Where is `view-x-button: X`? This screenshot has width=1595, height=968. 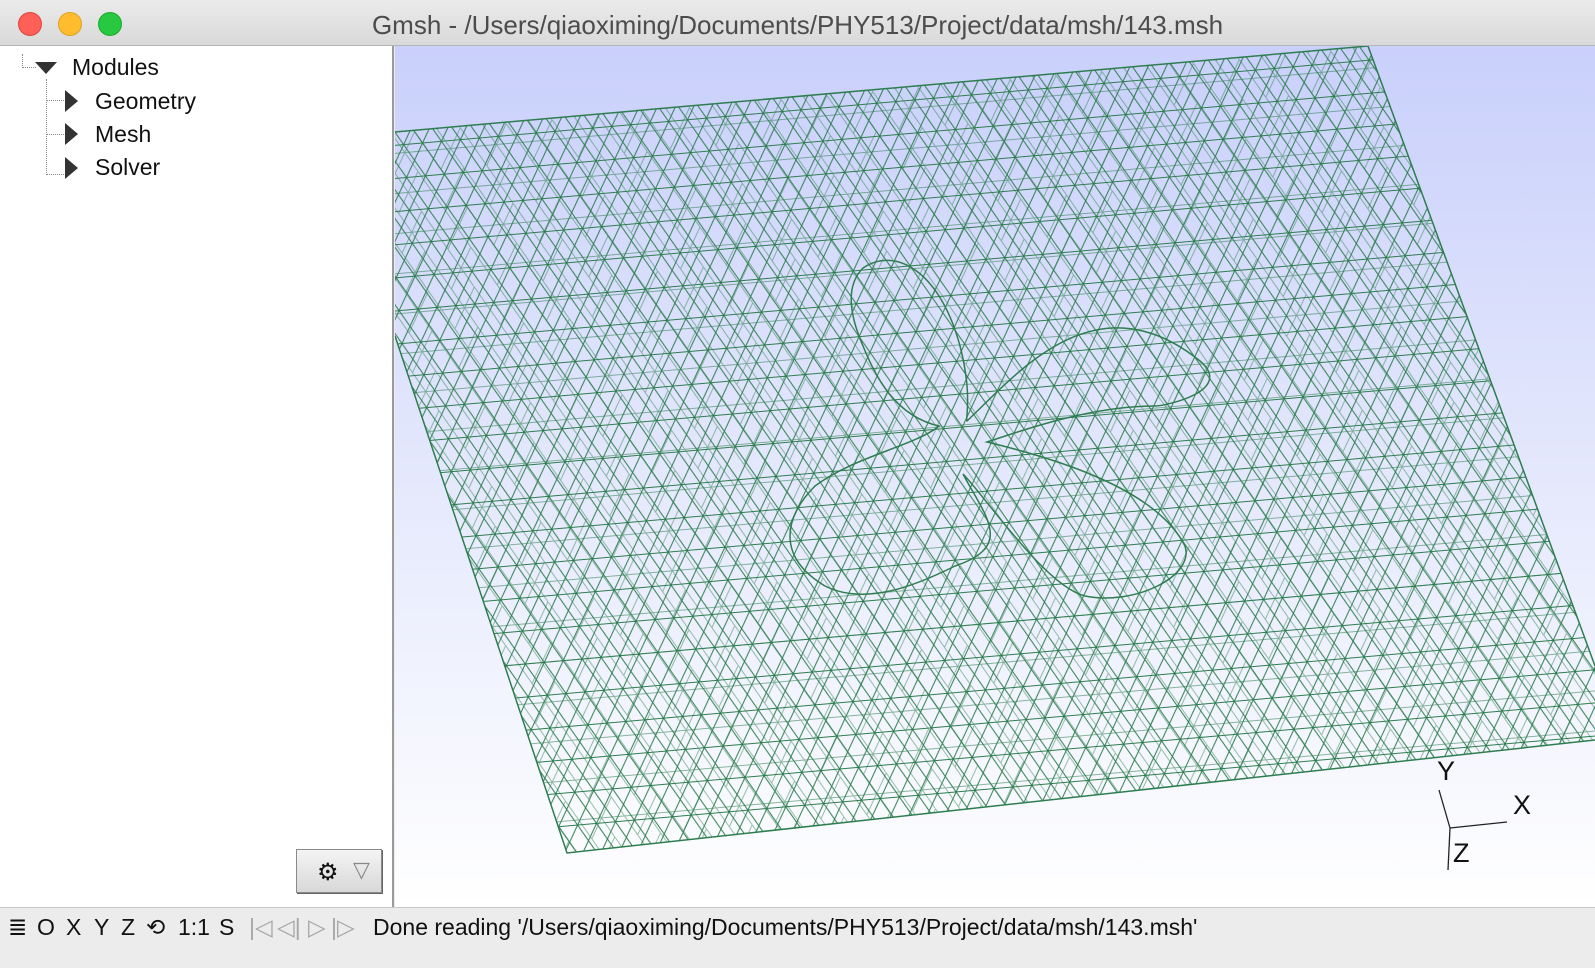
view-x-button: X is located at coordinates (74, 927).